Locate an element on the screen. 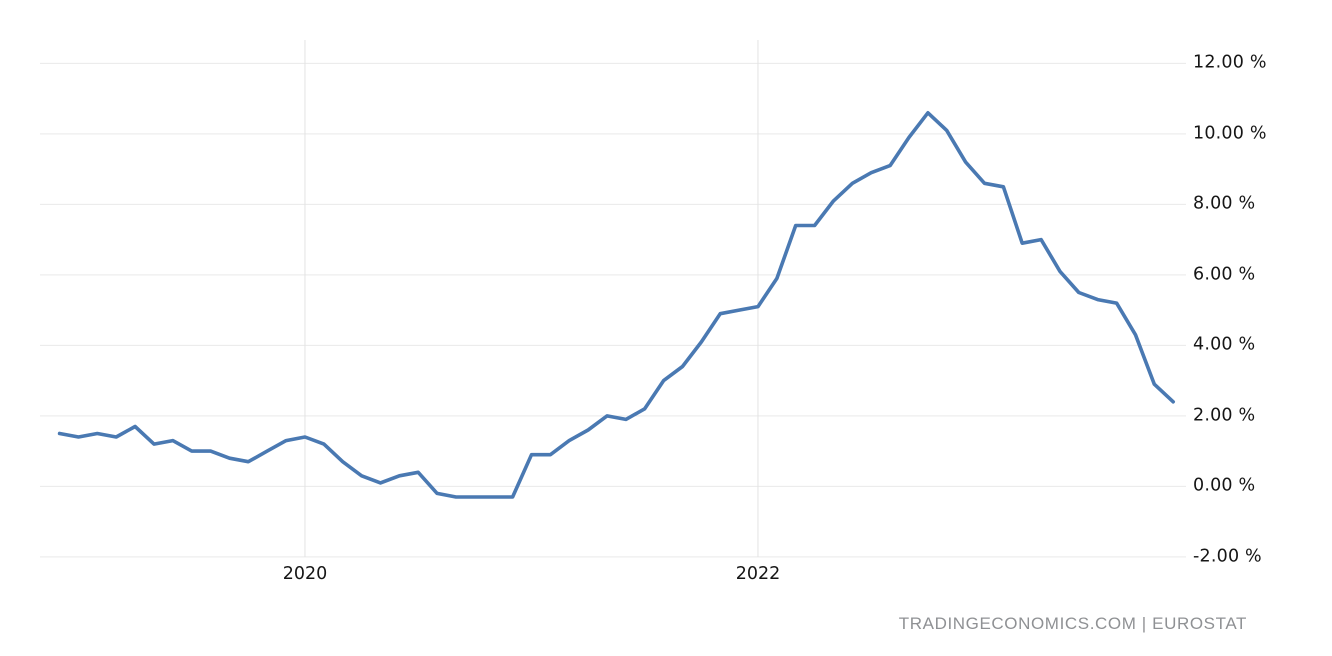 The width and height of the screenshot is (1332, 656). y-tick-label-2: 2.00 % is located at coordinates (1224, 415).